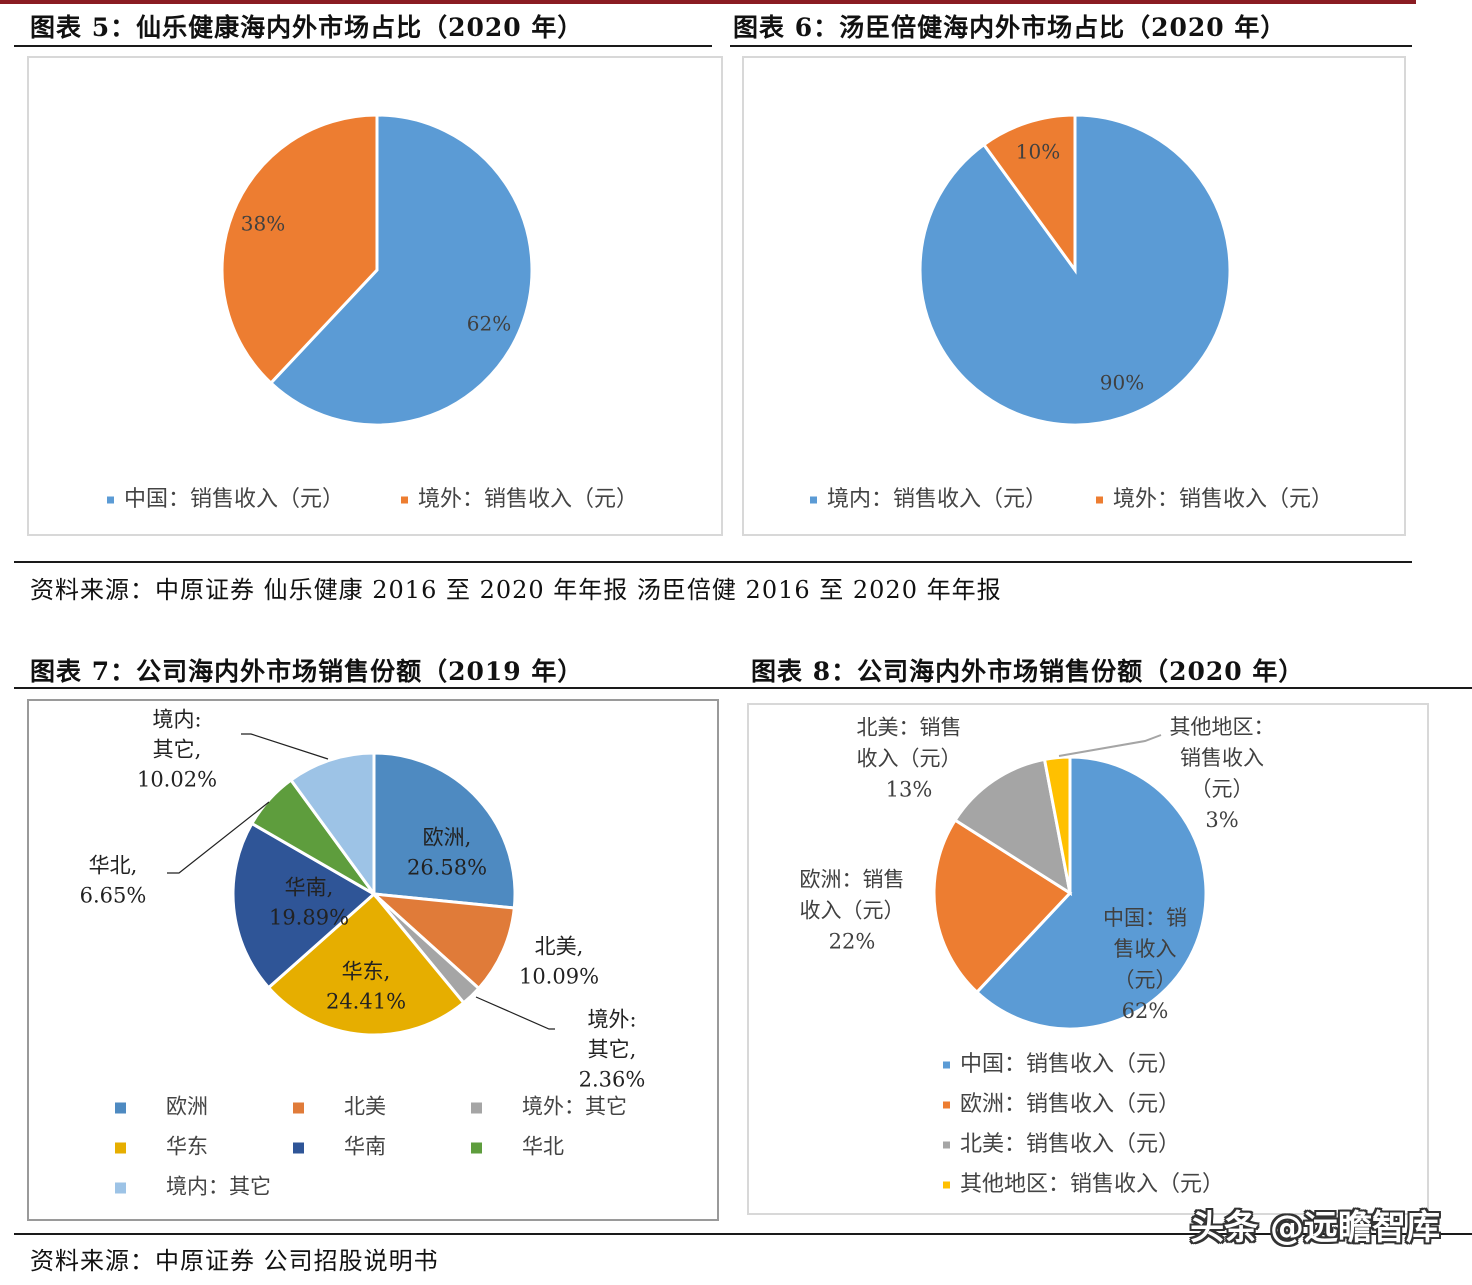  What do you see at coordinates (937, 499) in the screenshot?
I see `legend-label: 境内：销售收入（元）` at bounding box center [937, 499].